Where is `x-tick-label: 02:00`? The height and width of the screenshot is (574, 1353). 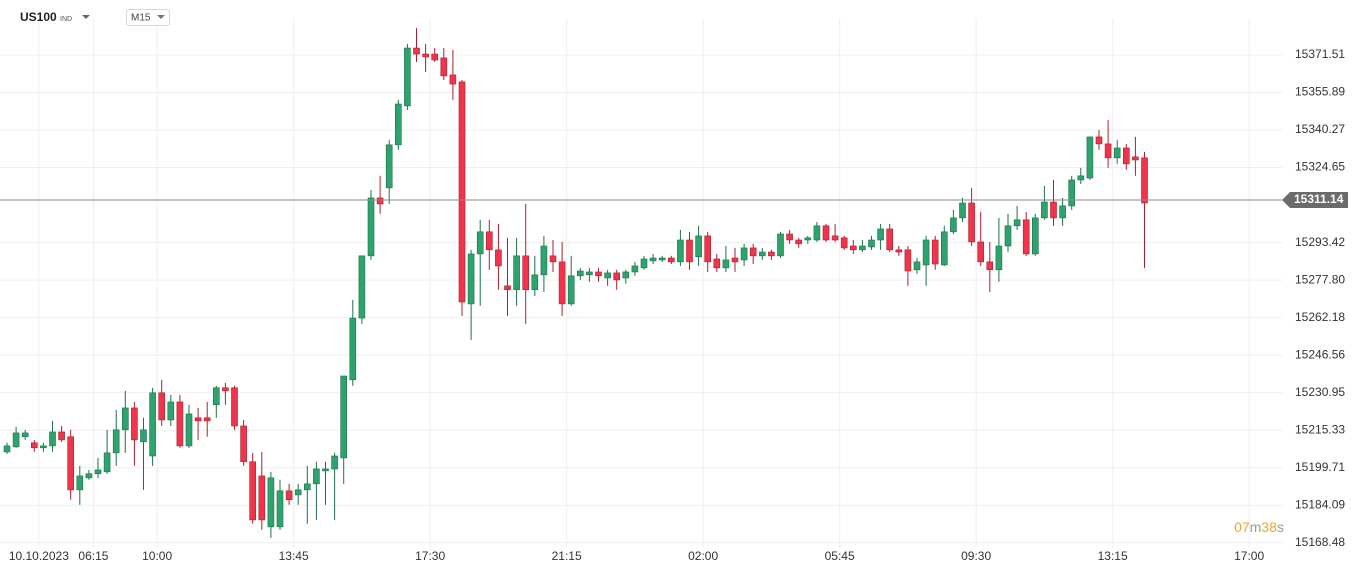 x-tick-label: 02:00 is located at coordinates (703, 556).